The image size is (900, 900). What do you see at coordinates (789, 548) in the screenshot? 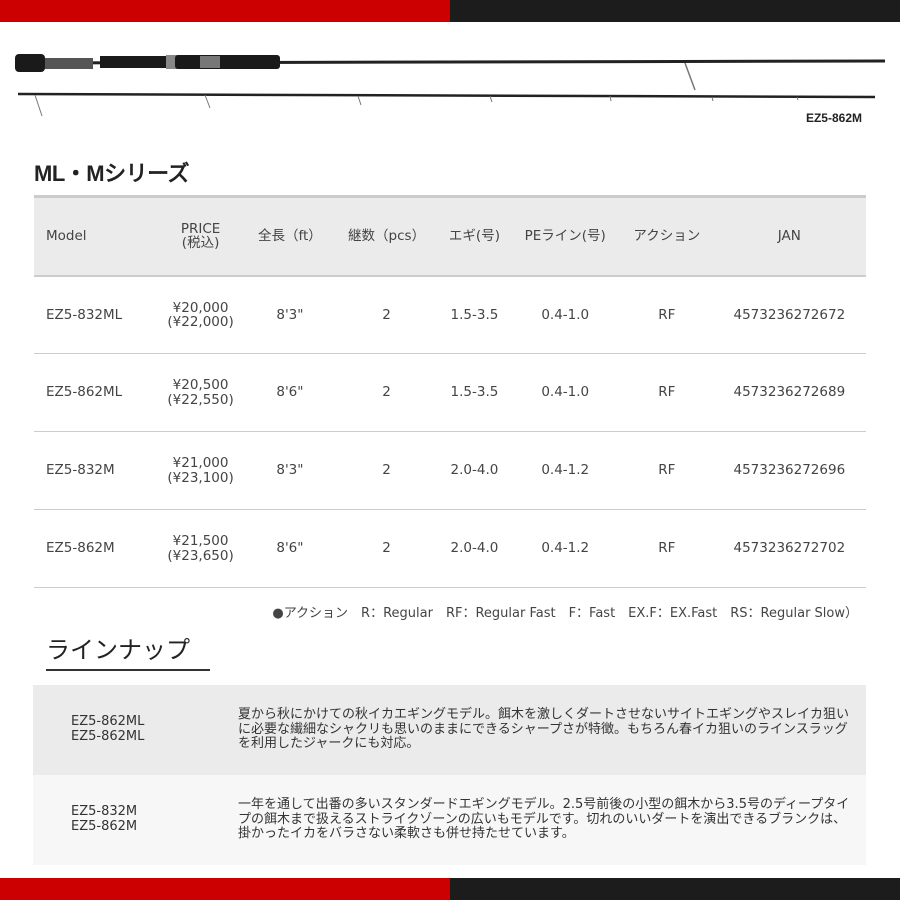
I see `cell-jan: 4573236272702` at bounding box center [789, 548].